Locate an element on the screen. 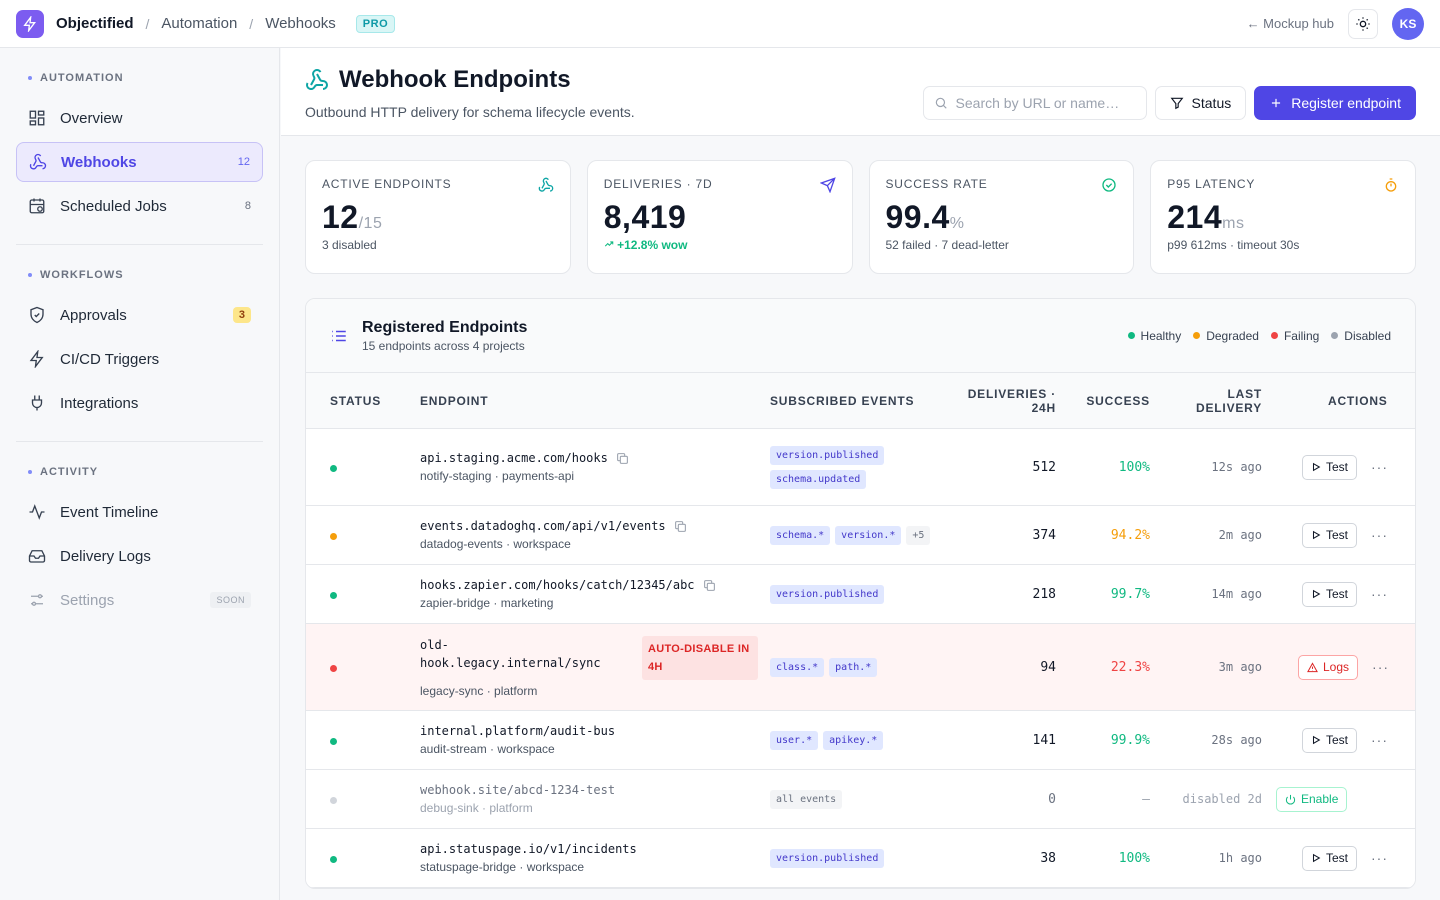  endpoint-url: events.datadoghq.com/api/v1/events is located at coordinates (589, 526).